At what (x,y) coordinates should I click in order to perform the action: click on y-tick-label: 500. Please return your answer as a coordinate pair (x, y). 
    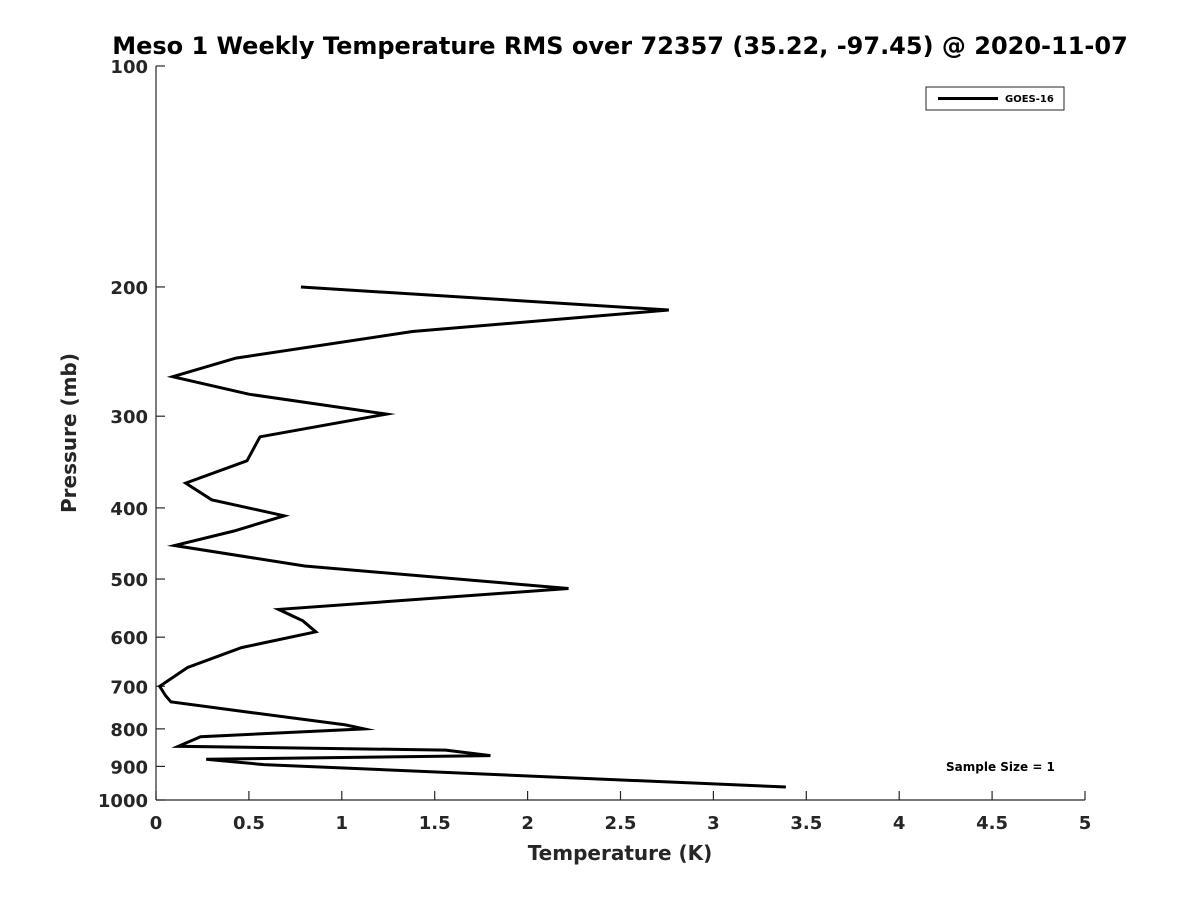
    Looking at the image, I should click on (129, 580).